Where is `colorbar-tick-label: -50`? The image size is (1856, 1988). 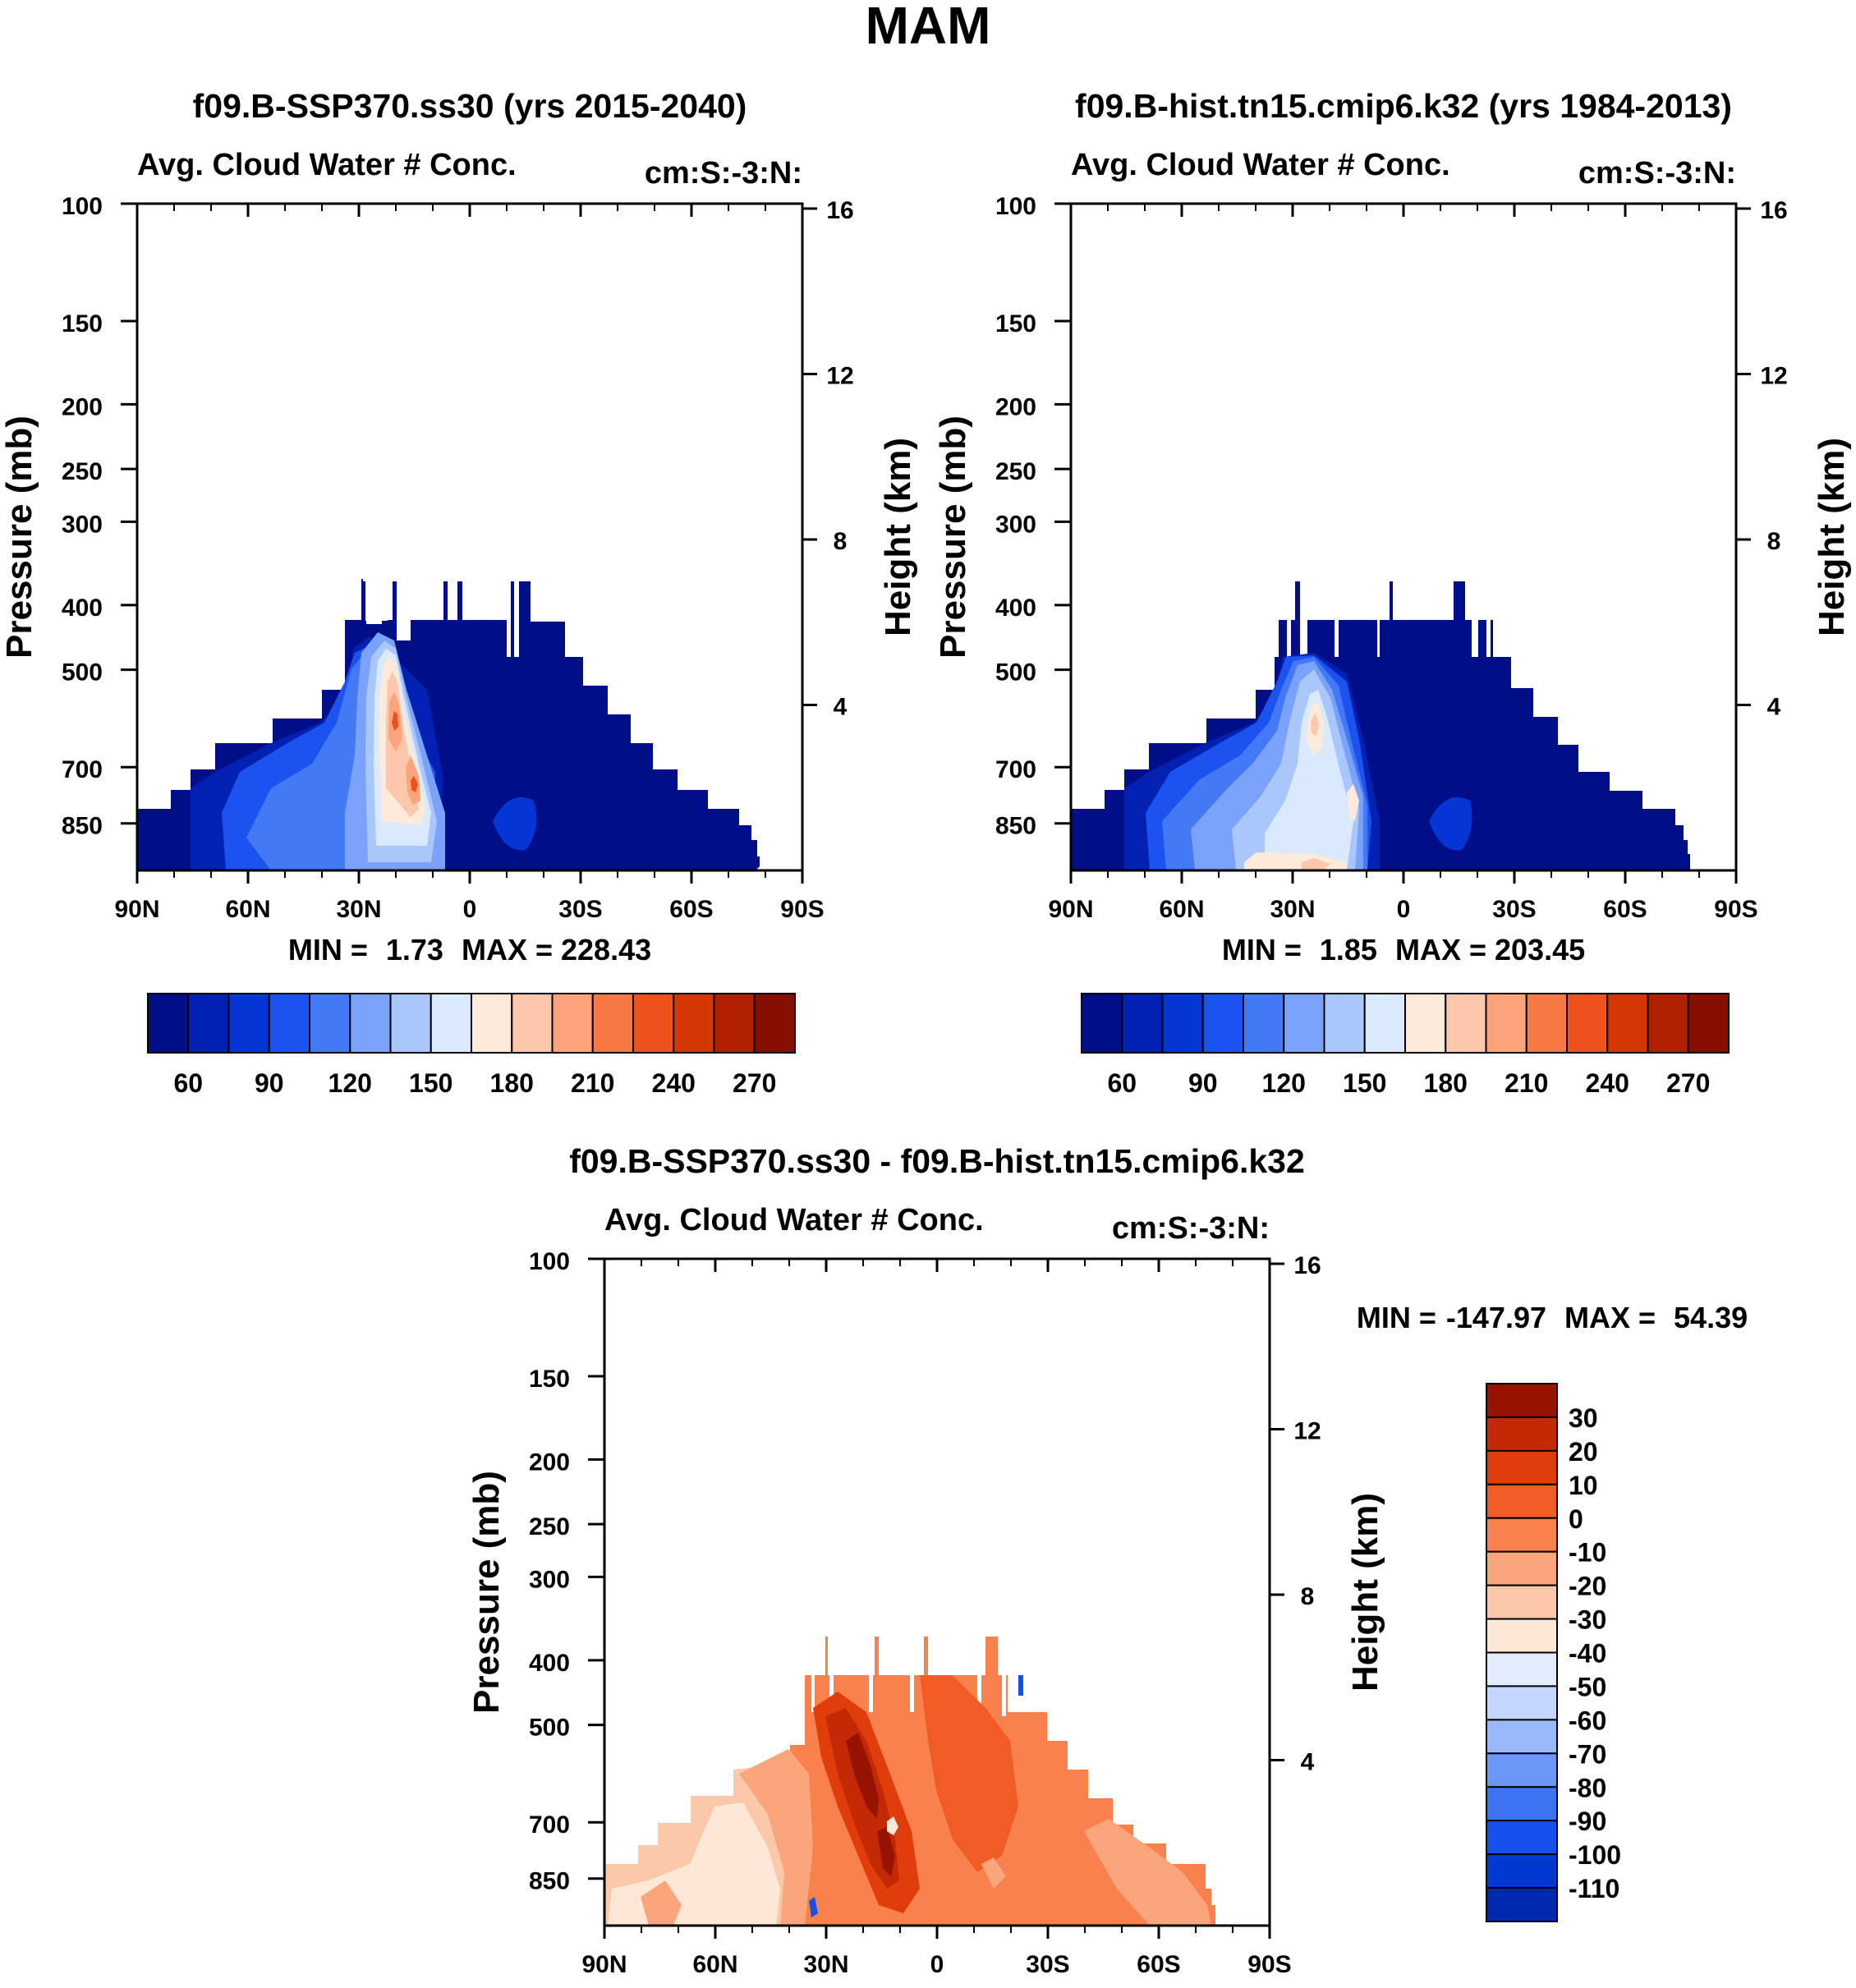
colorbar-tick-label: -50 is located at coordinates (1587, 1687).